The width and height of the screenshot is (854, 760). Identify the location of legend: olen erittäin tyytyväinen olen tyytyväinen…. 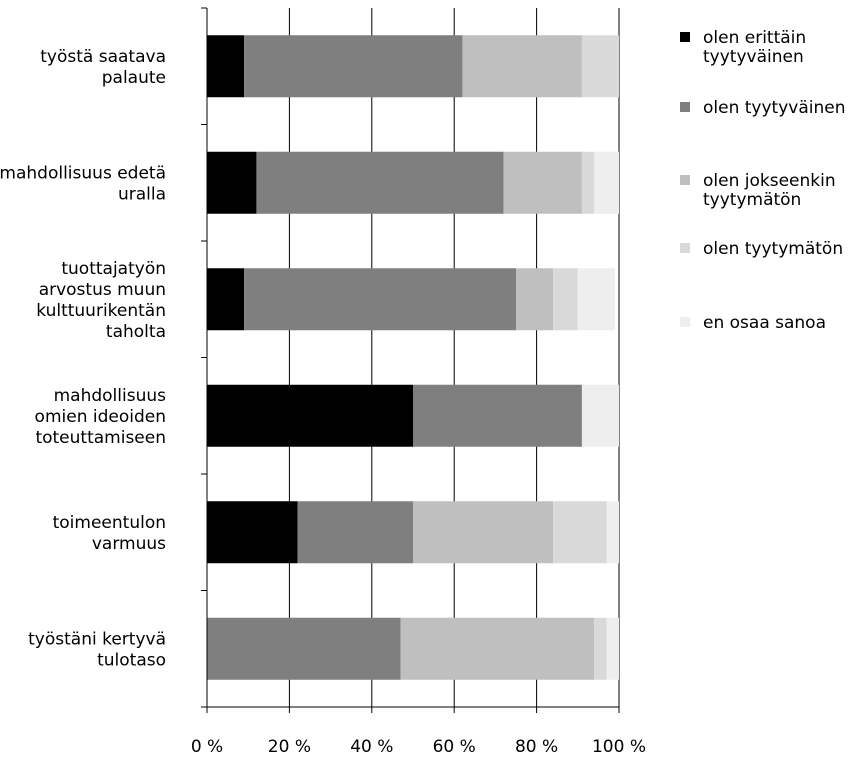
(762, 180).